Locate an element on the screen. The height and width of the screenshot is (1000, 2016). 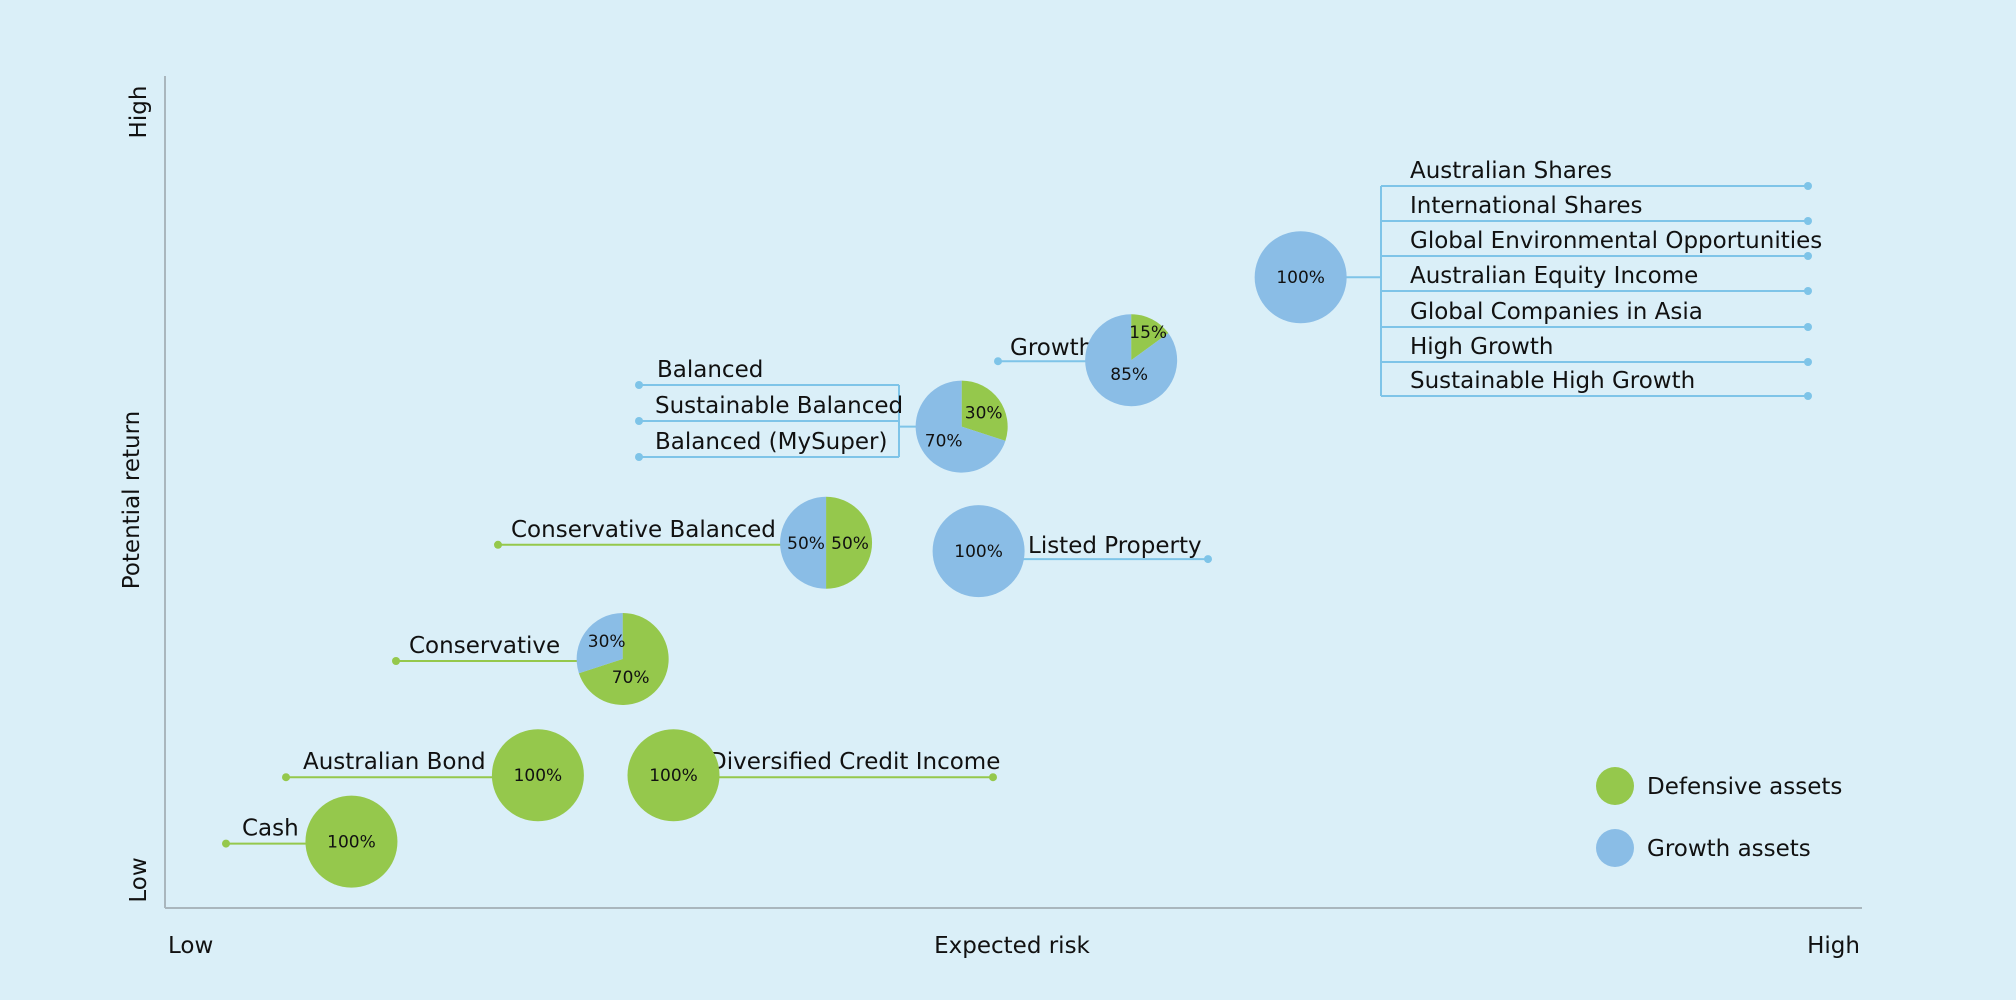
fund-label-diversified-credit-income: Diversified Credit Income is located at coordinates (854, 762).